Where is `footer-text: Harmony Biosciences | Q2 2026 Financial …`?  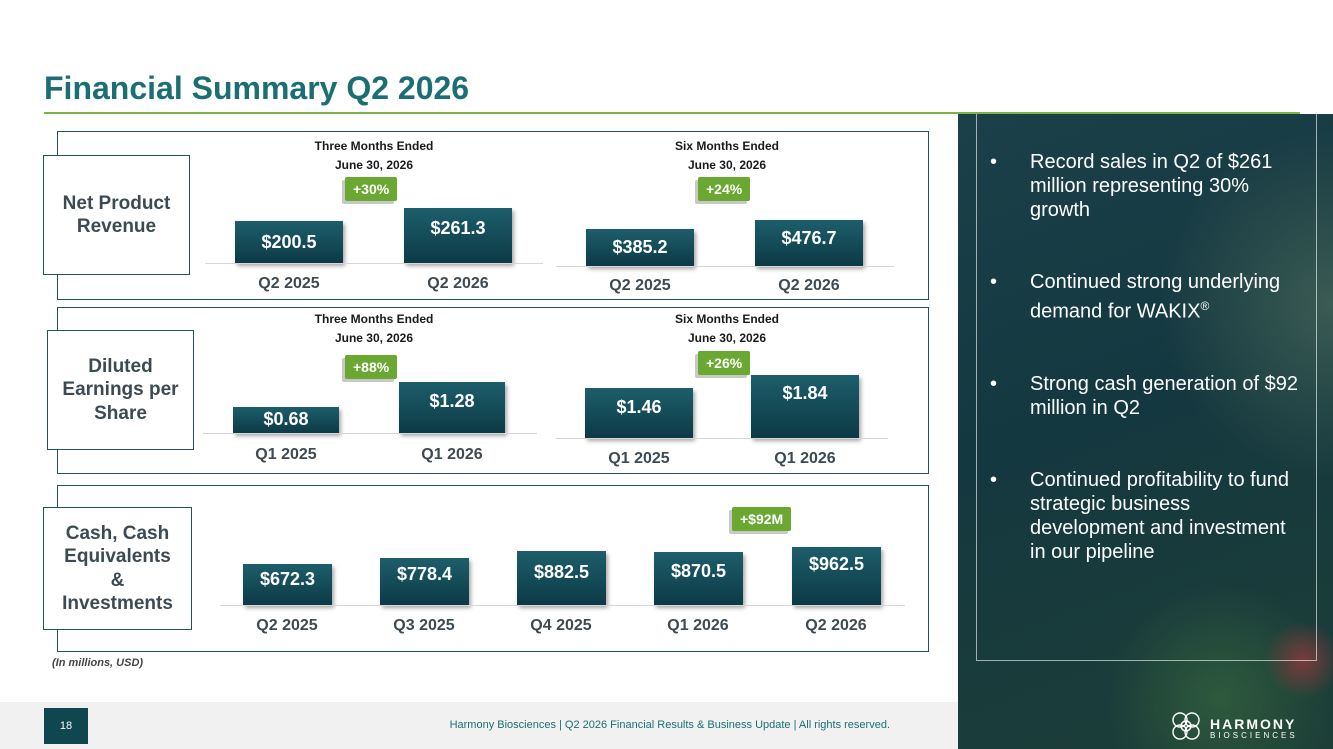
footer-text: Harmony Biosciences | Q2 2026 Financial … is located at coordinates (669, 725).